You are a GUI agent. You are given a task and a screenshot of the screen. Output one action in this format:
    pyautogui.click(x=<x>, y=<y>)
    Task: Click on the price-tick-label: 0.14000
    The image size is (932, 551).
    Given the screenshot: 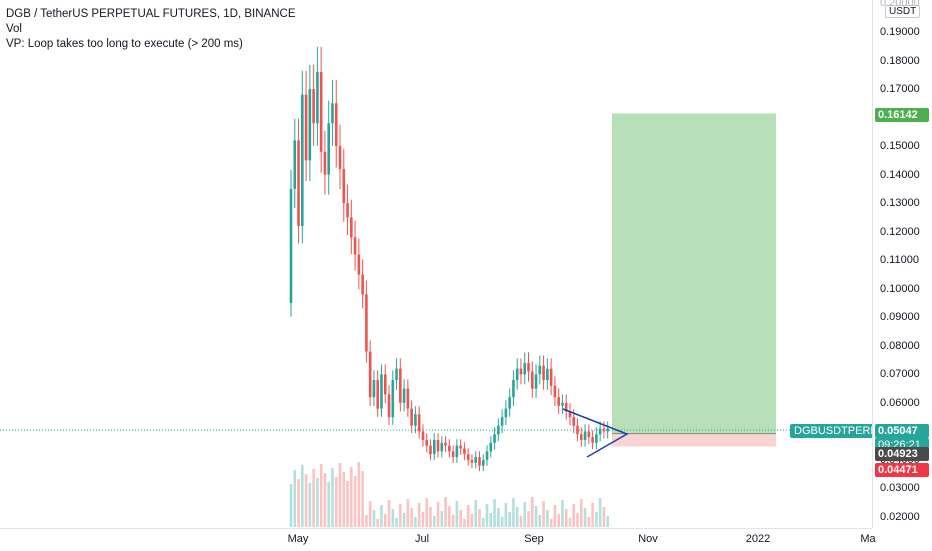 What is the action you would take?
    pyautogui.click(x=900, y=174)
    